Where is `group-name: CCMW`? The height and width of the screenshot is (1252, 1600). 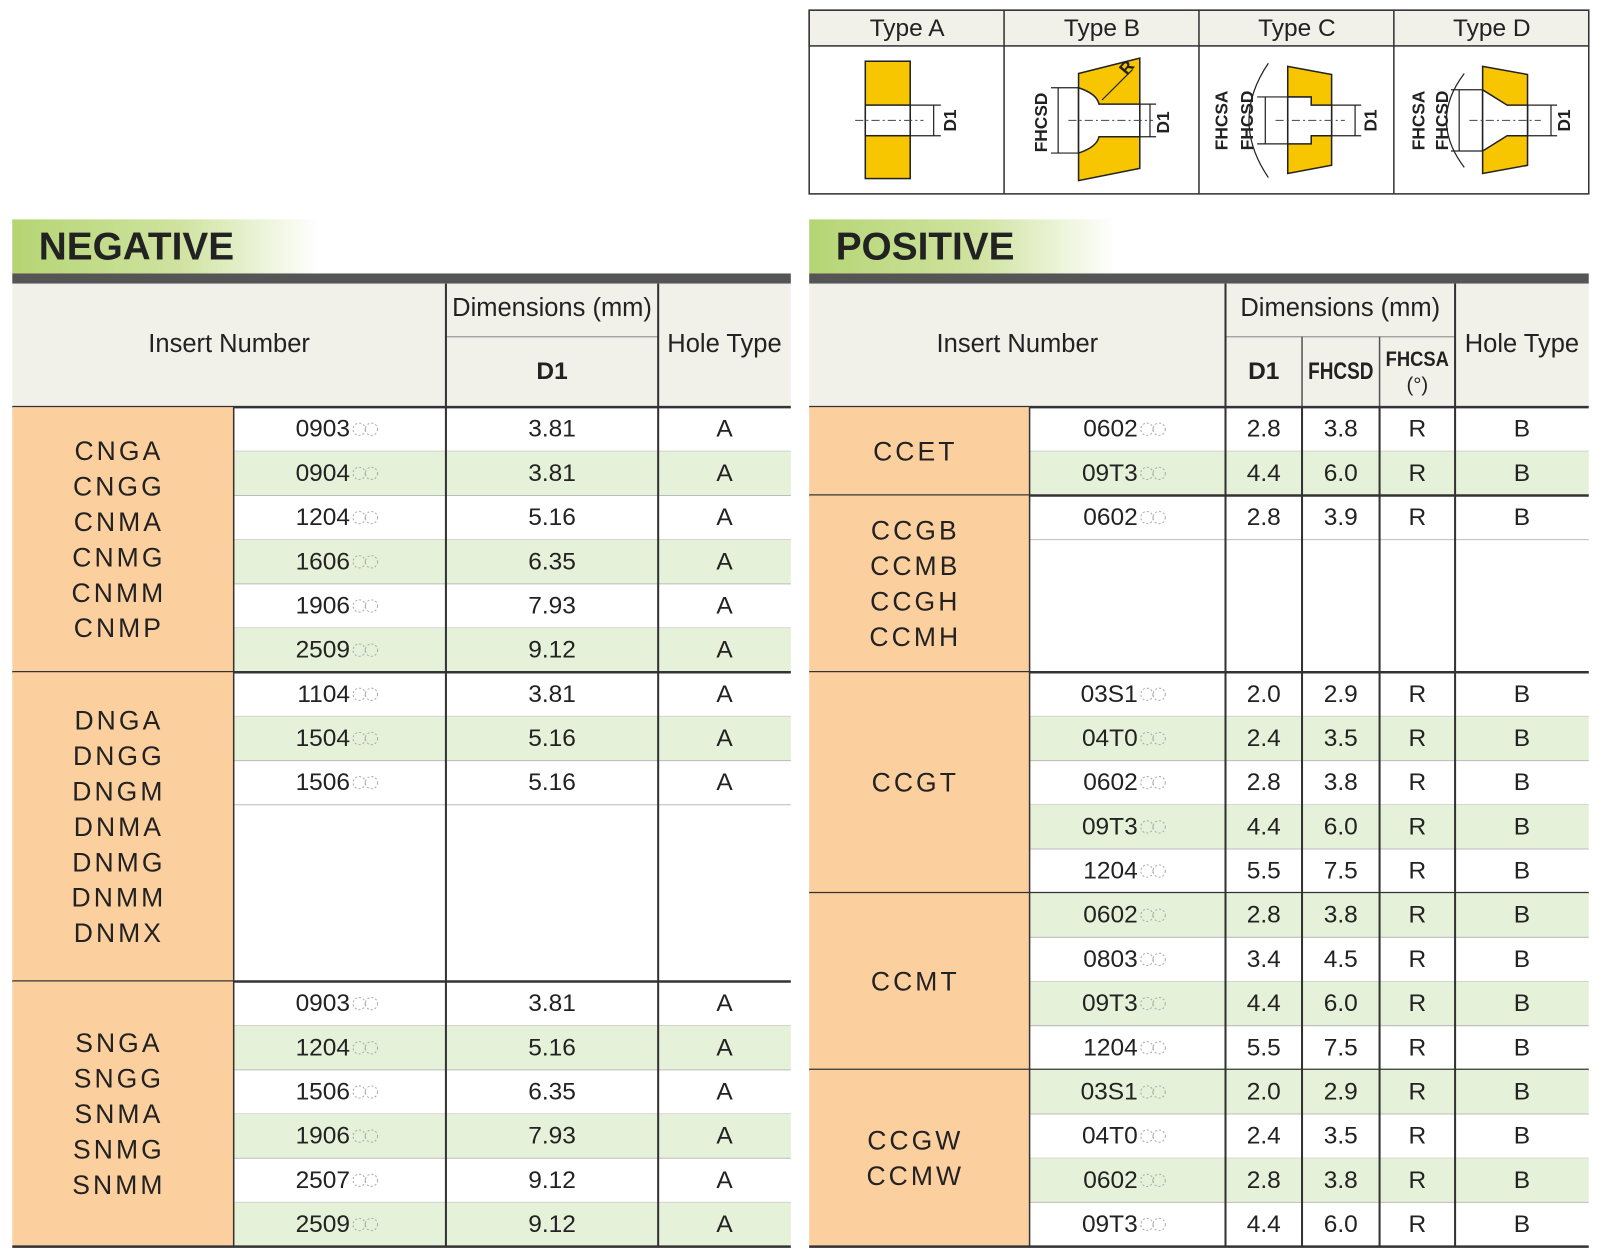
group-name: CCMW is located at coordinates (915, 1176).